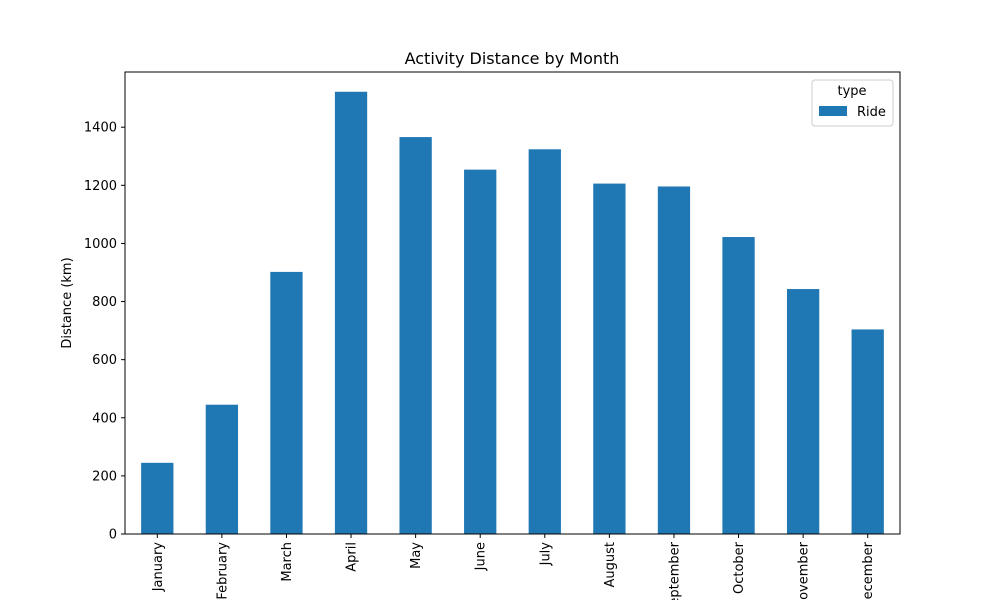 The height and width of the screenshot is (600, 1000). I want to click on bar-january, so click(157, 498).